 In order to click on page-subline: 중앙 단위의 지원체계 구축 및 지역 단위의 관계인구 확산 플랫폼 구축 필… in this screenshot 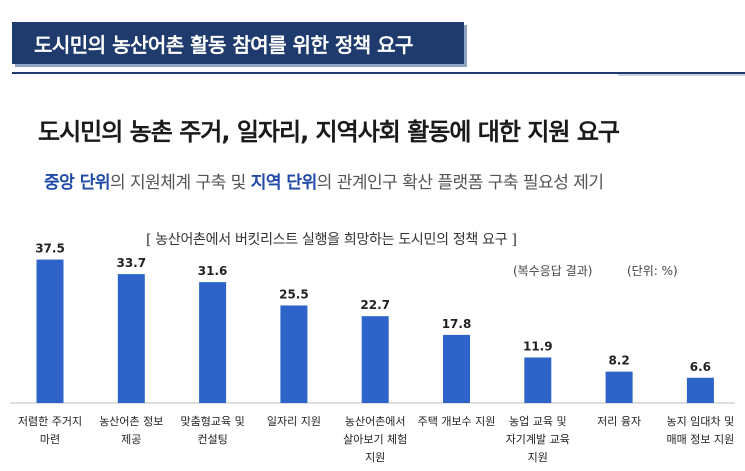, I will do `click(324, 180)`.